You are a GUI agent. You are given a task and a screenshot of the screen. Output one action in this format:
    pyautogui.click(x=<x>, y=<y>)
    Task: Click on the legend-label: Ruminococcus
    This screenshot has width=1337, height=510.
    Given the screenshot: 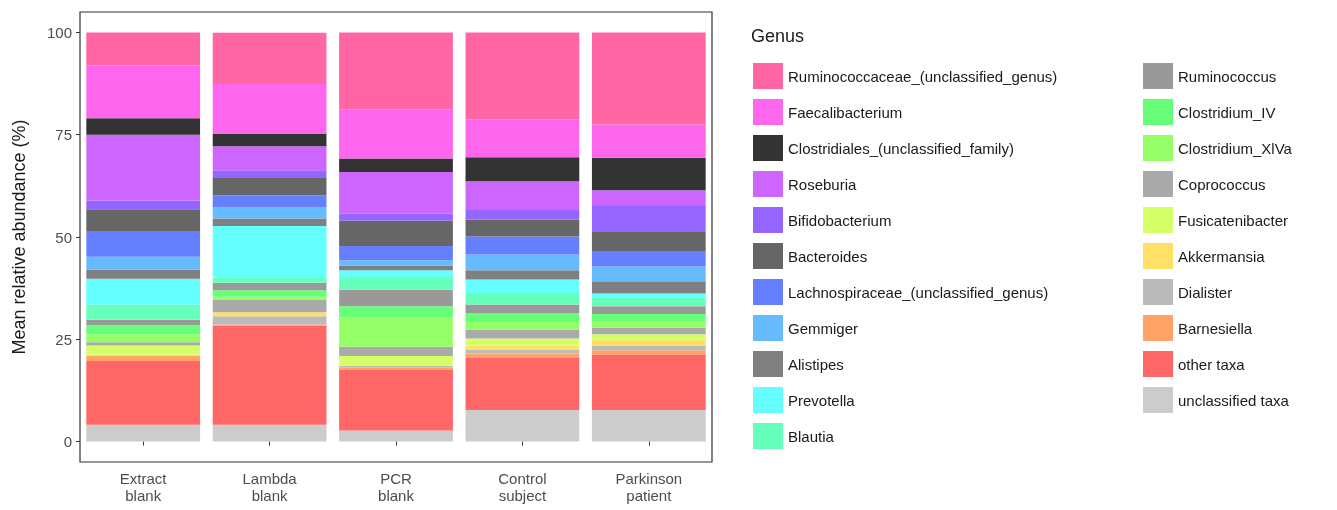 What is the action you would take?
    pyautogui.click(x=1227, y=76)
    